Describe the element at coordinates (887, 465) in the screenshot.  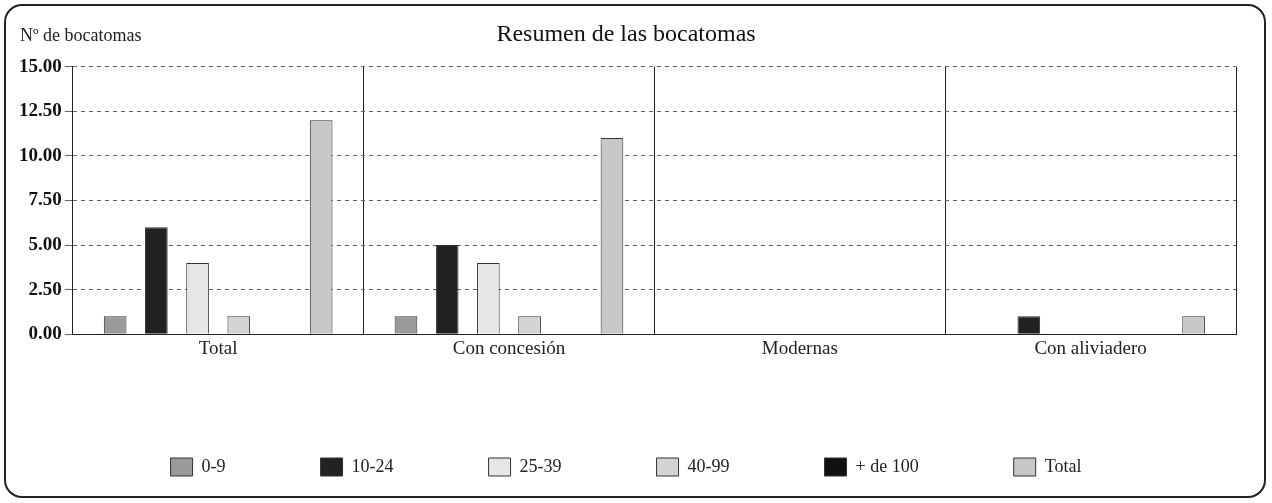
I see `legend-label: + de 100` at that location.